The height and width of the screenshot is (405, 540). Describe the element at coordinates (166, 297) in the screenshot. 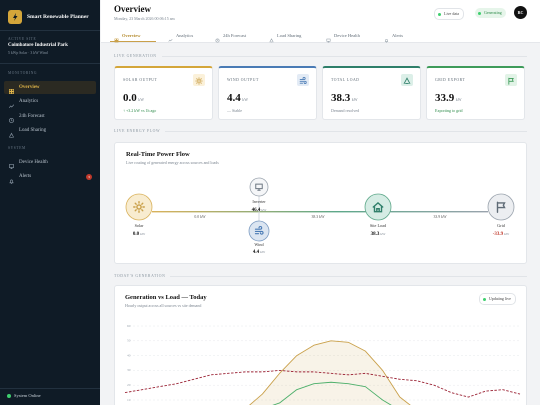

I see `chart-title: Generation vs Load — Today` at that location.